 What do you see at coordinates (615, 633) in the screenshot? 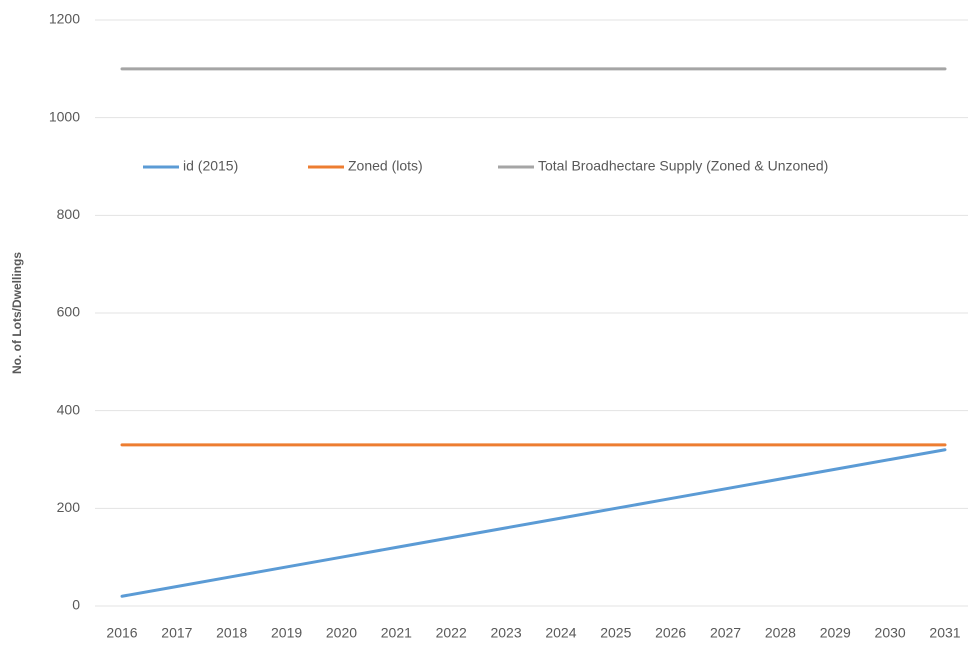
I see `x-tick-label: 2025` at bounding box center [615, 633].